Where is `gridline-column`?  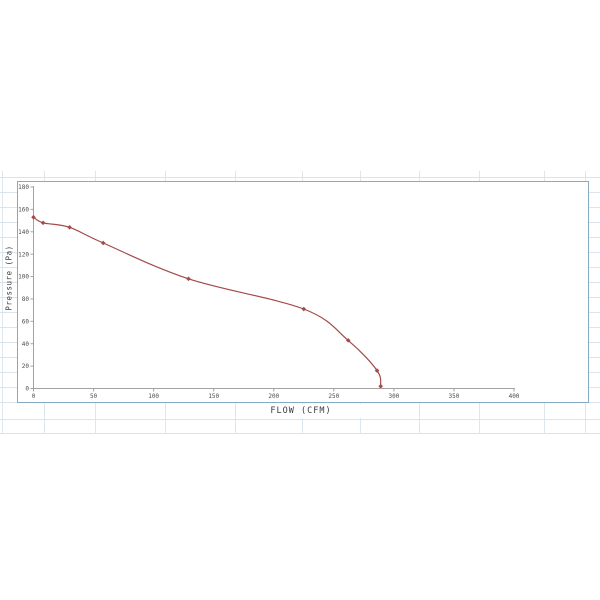
gridline-column is located at coordinates (2, 302).